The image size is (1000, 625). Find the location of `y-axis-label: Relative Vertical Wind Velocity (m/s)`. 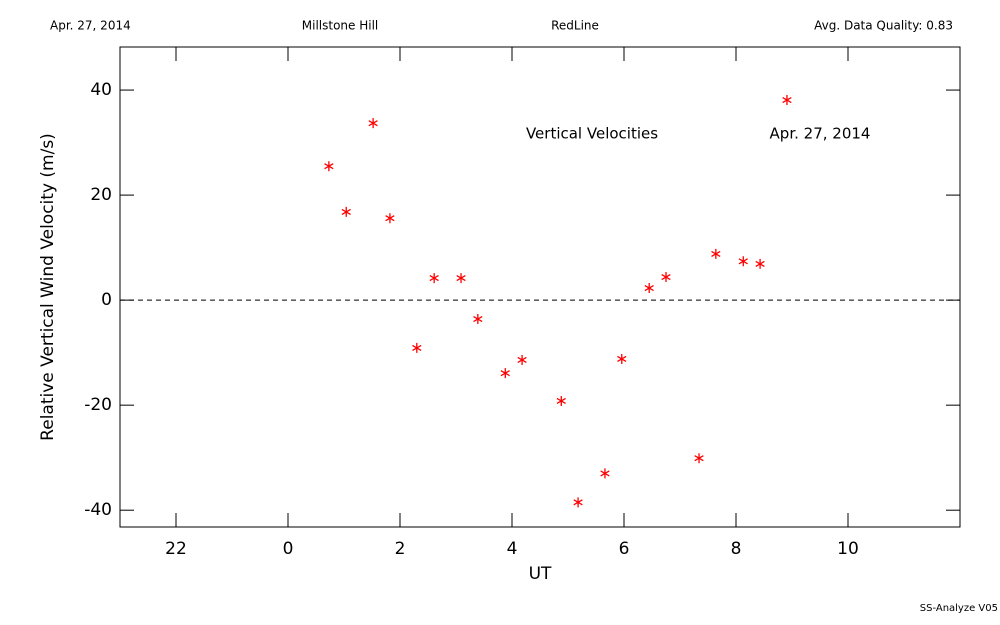

y-axis-label: Relative Vertical Wind Velocity (m/s) is located at coordinates (48, 287).